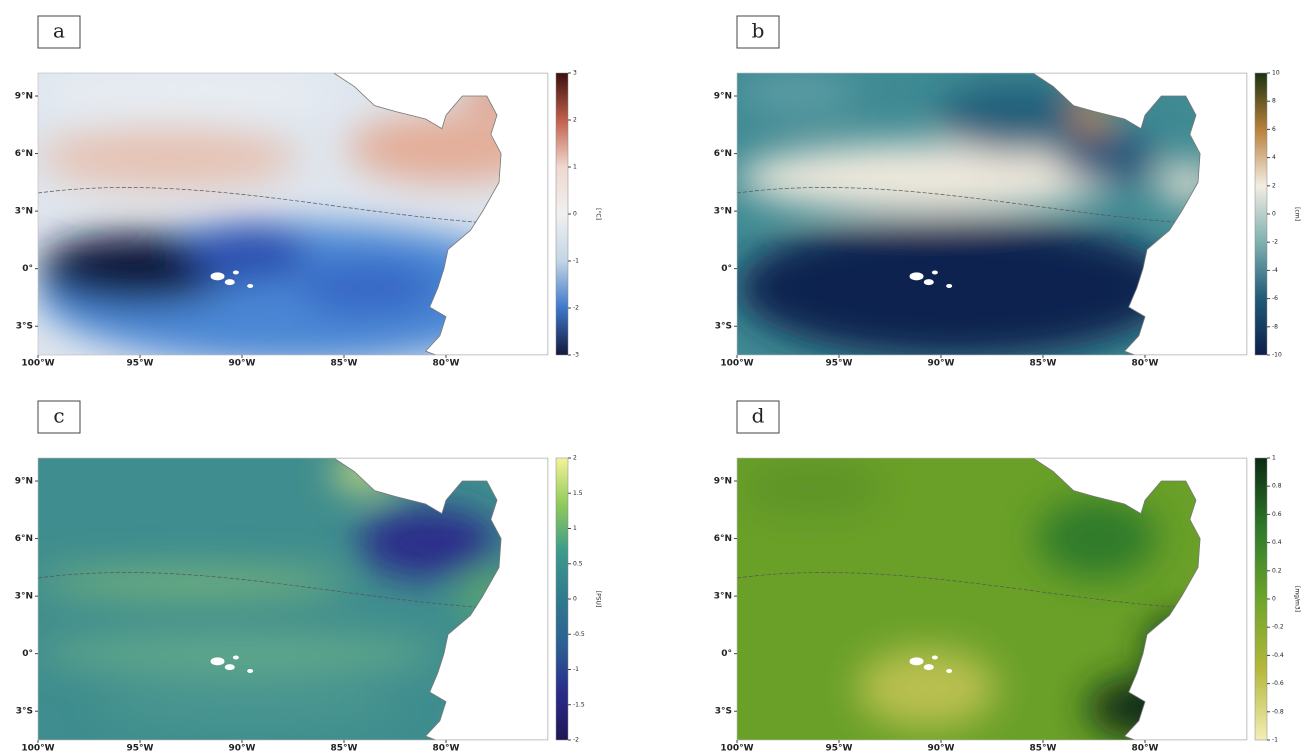  Describe the element at coordinates (579, 704) in the screenshot. I see `colorbar-tick-label: -1.5` at that location.